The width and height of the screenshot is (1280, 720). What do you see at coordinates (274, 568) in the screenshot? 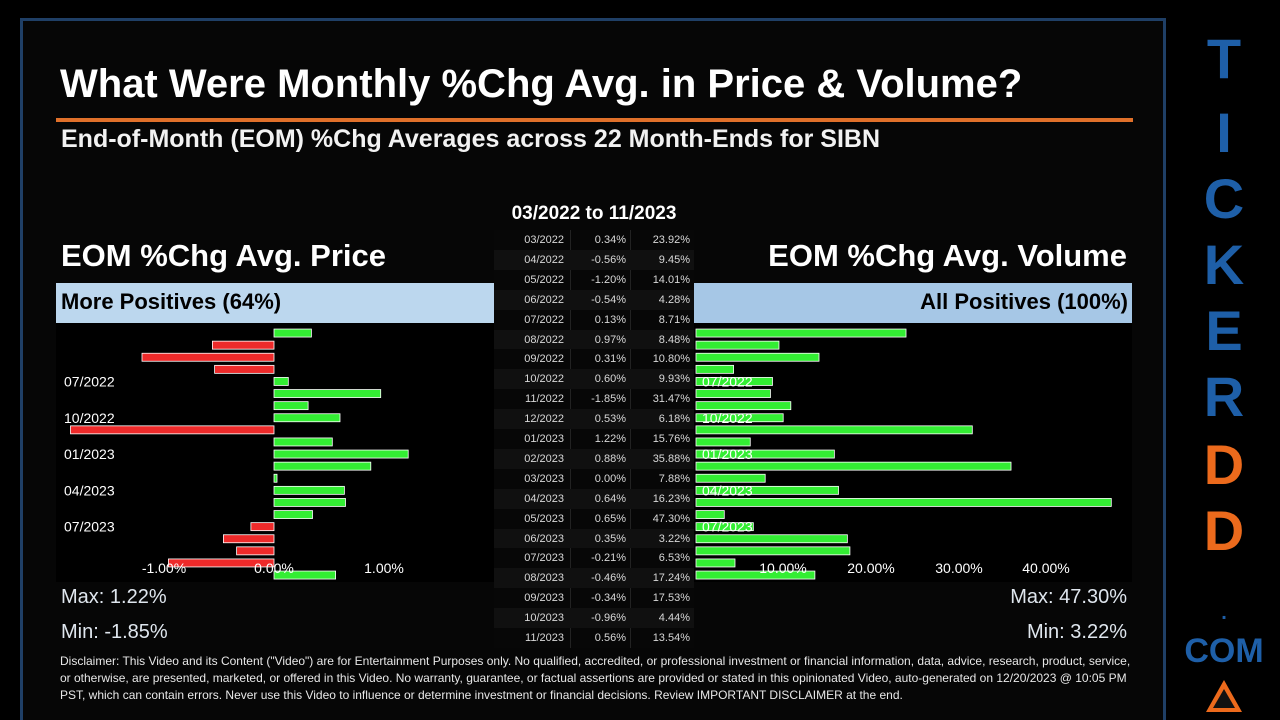
I see `x-tick-label: 0.00%` at bounding box center [274, 568].